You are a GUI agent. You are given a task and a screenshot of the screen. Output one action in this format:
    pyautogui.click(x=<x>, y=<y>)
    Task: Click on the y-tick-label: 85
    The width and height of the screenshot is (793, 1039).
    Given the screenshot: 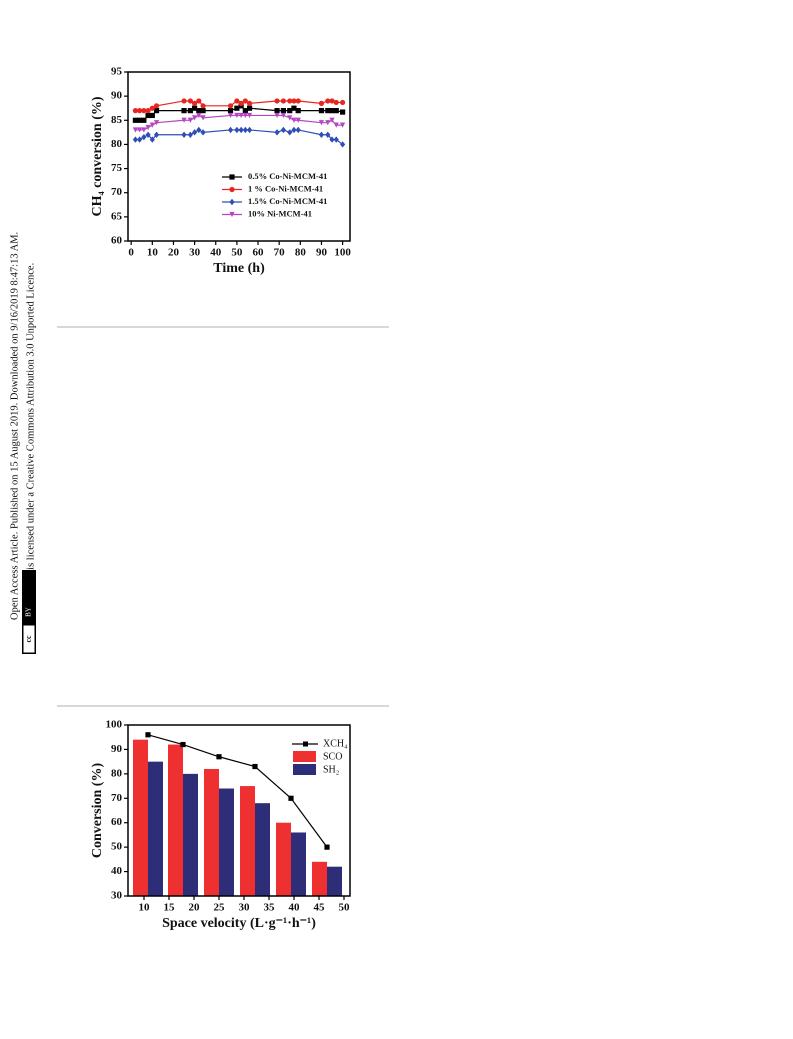 What is the action you would take?
    pyautogui.click(x=117, y=120)
    